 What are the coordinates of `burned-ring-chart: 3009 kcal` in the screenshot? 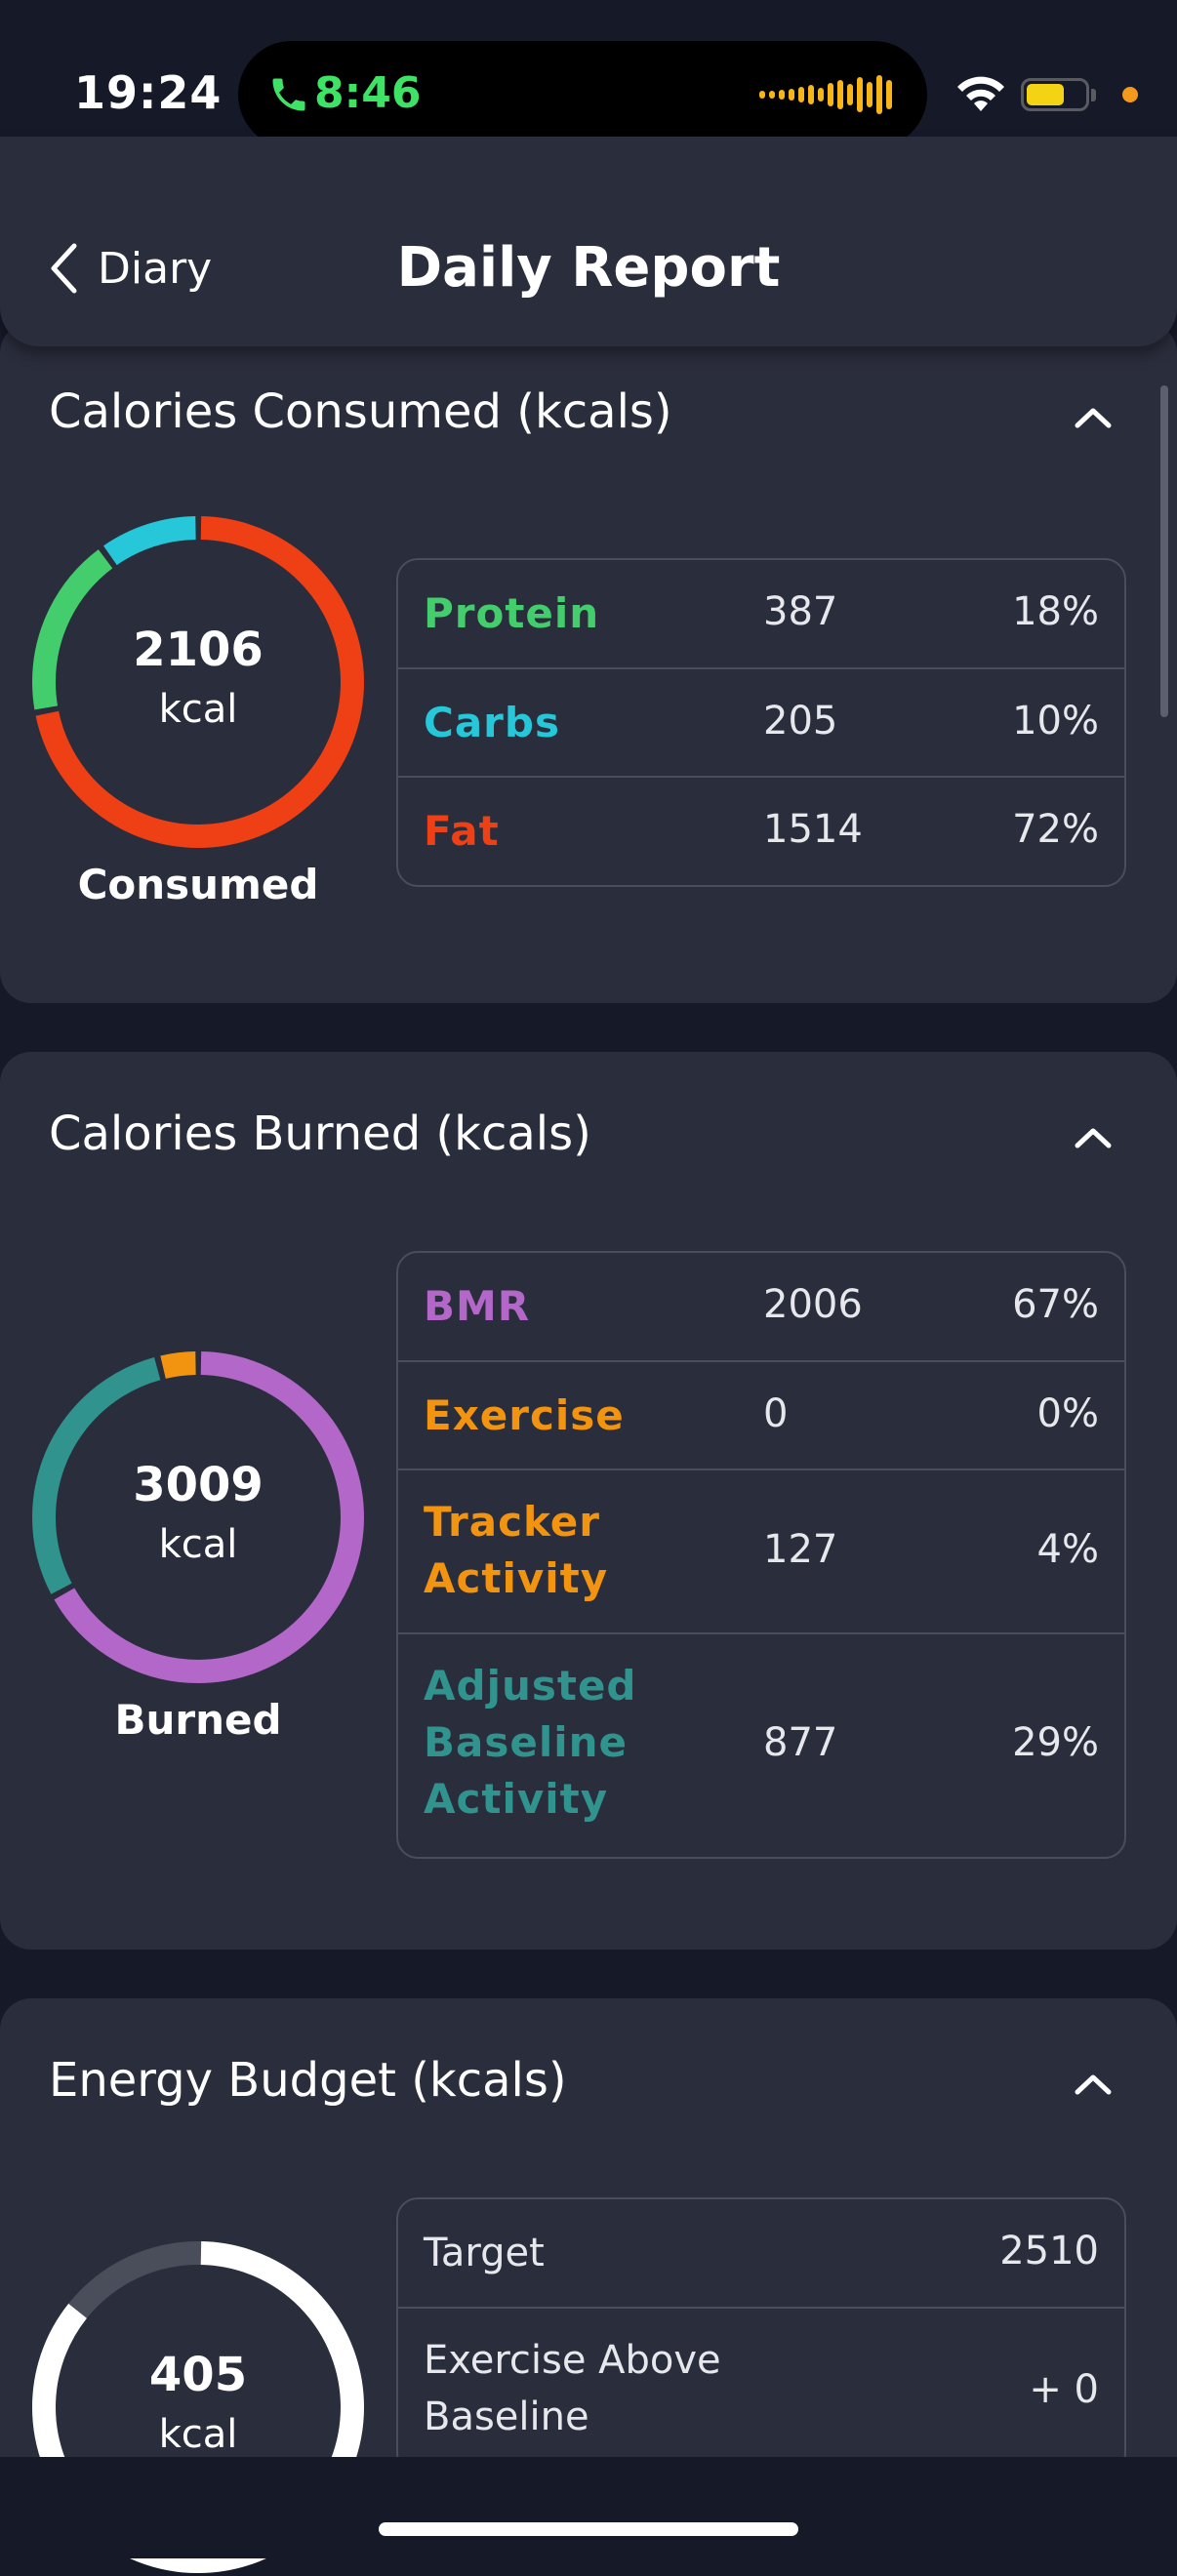 It's located at (198, 1517).